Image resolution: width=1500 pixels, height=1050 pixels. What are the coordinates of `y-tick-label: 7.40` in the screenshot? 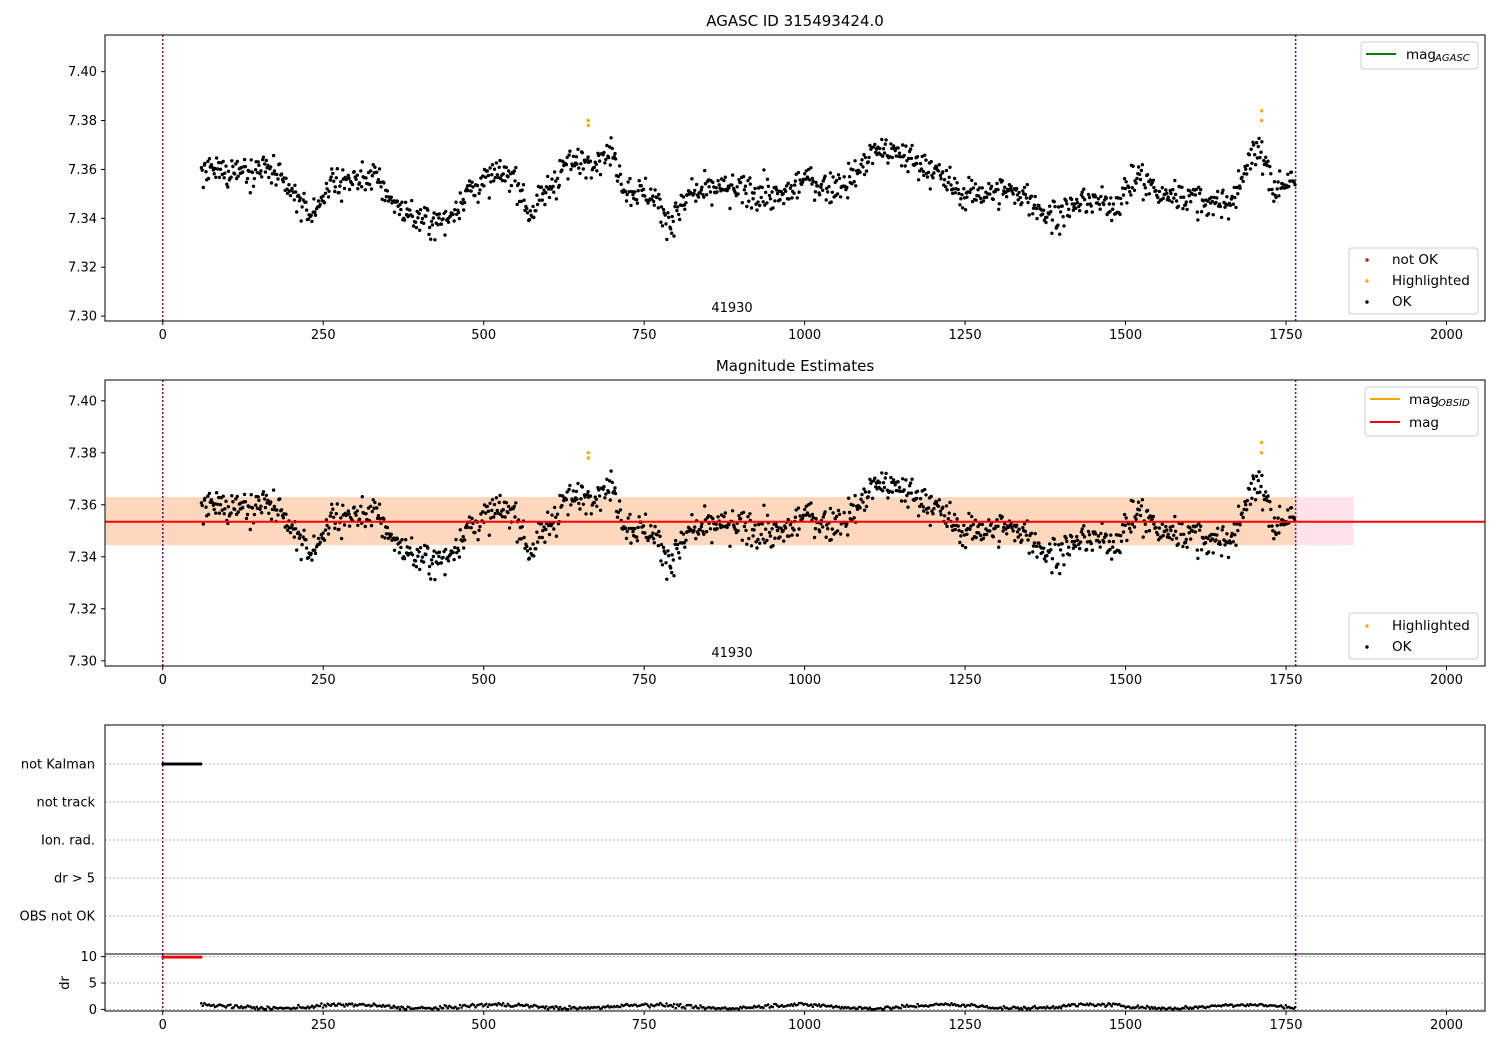 It's located at (82, 72).